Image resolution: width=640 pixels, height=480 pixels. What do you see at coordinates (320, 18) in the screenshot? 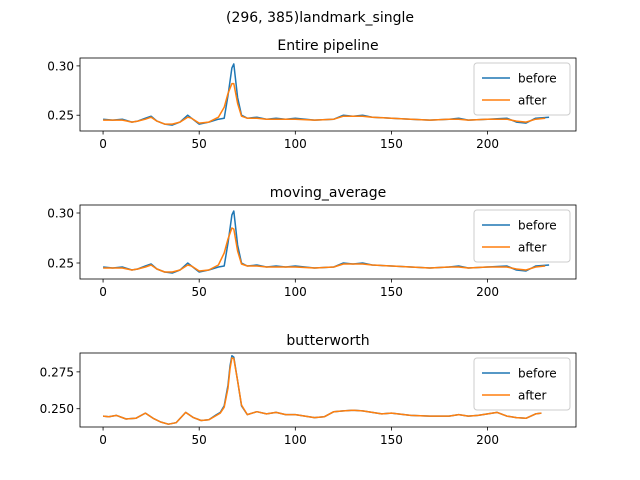
I see `figure-title: (296, 385)landmark_single` at bounding box center [320, 18].